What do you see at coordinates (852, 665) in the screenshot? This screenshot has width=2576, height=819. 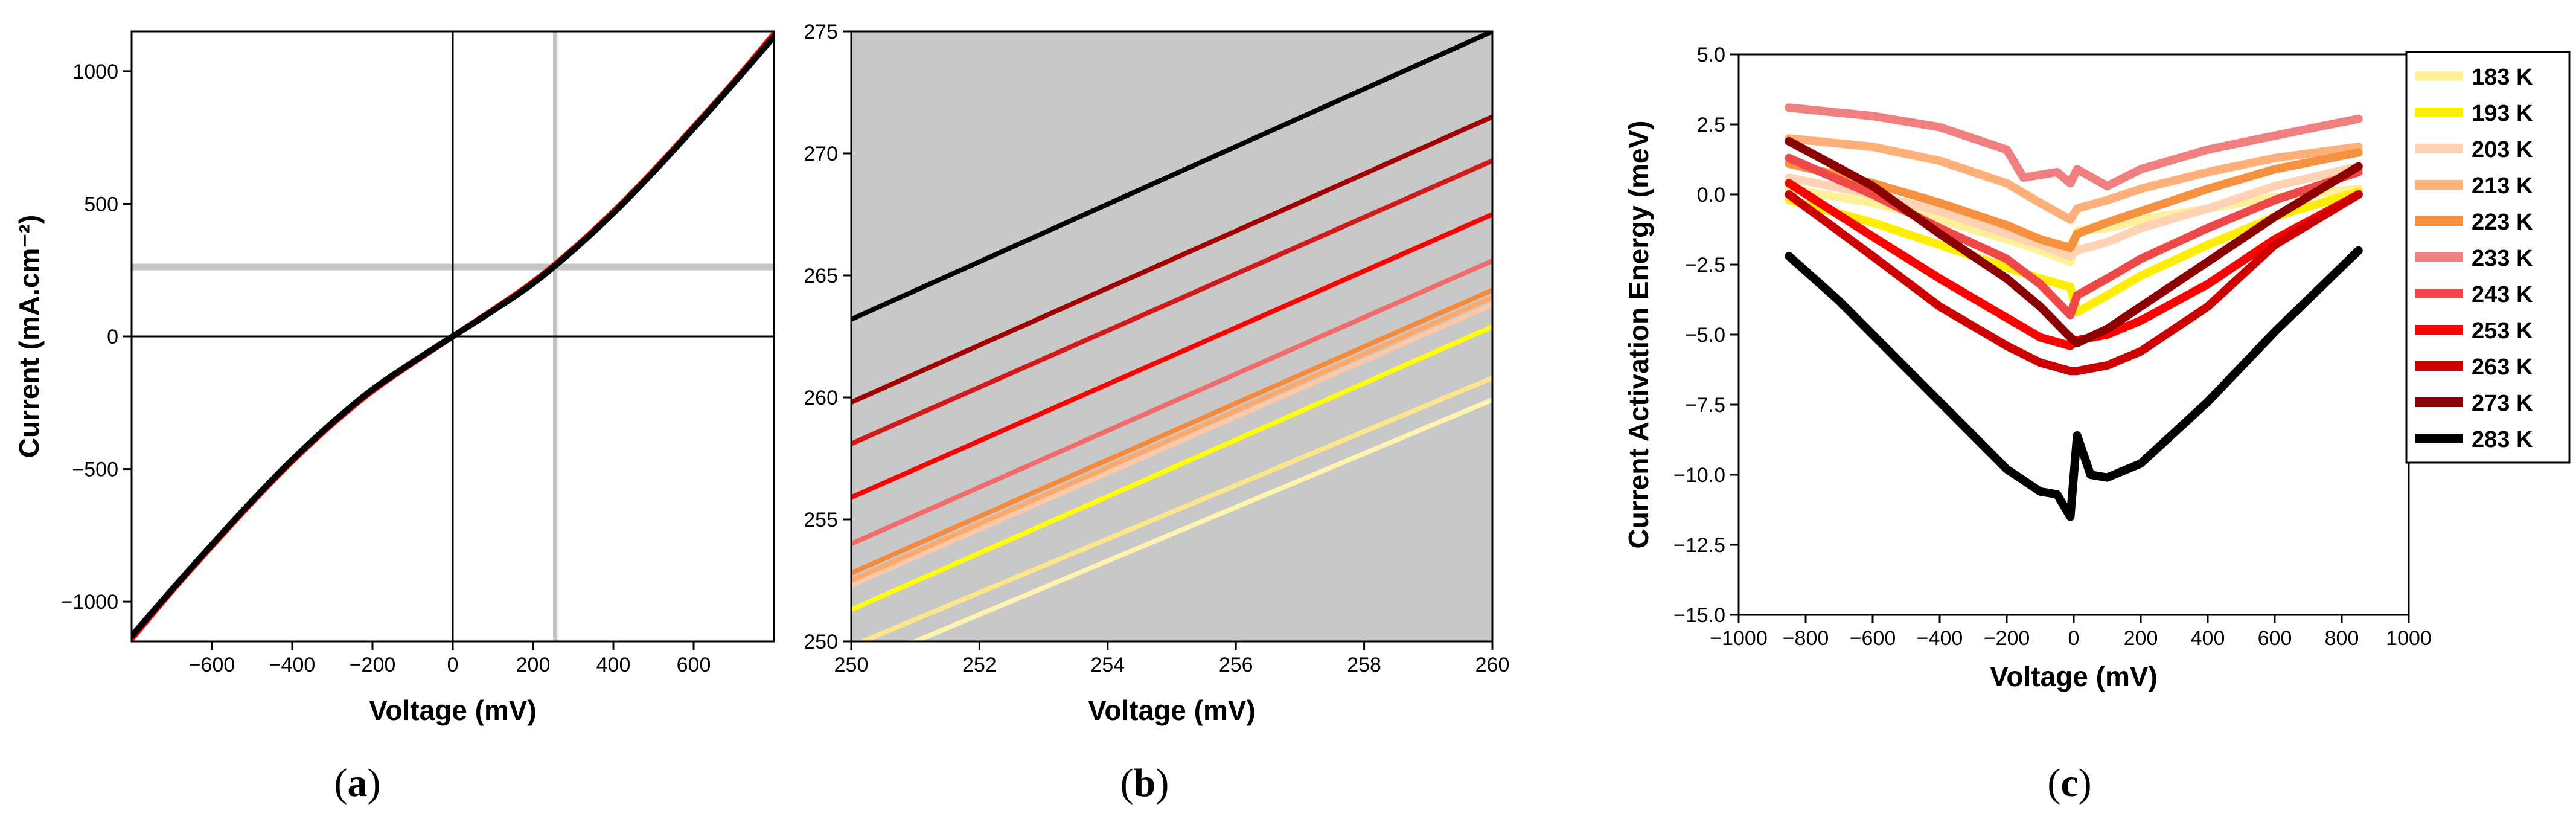 I see `x-tick-label: 250` at bounding box center [852, 665].